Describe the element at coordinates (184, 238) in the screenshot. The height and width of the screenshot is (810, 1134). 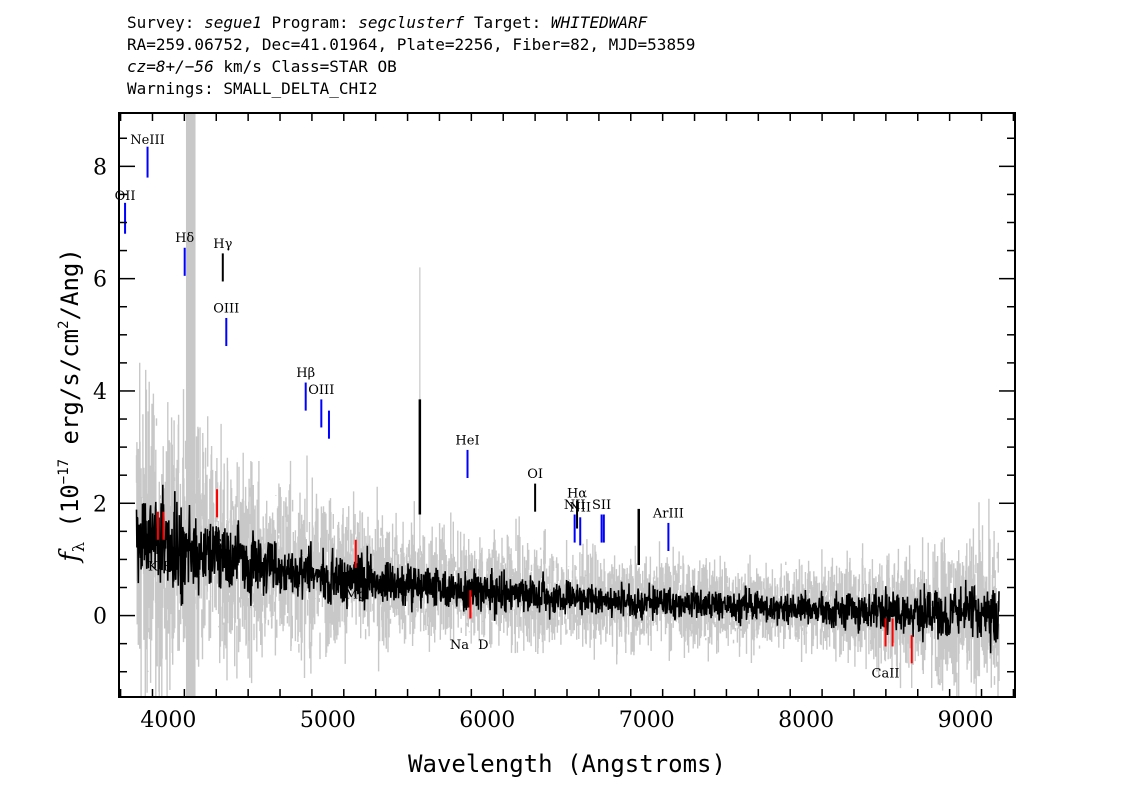
I see `emission-line-label-2: Hδ` at that location.